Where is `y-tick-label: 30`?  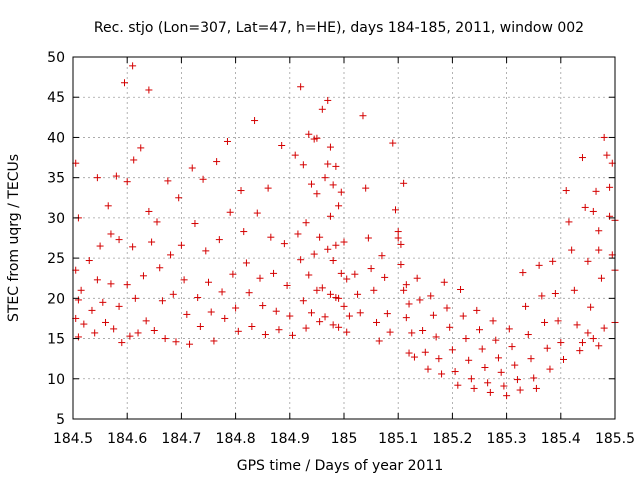 y-tick-label: 30 is located at coordinates (56, 219).